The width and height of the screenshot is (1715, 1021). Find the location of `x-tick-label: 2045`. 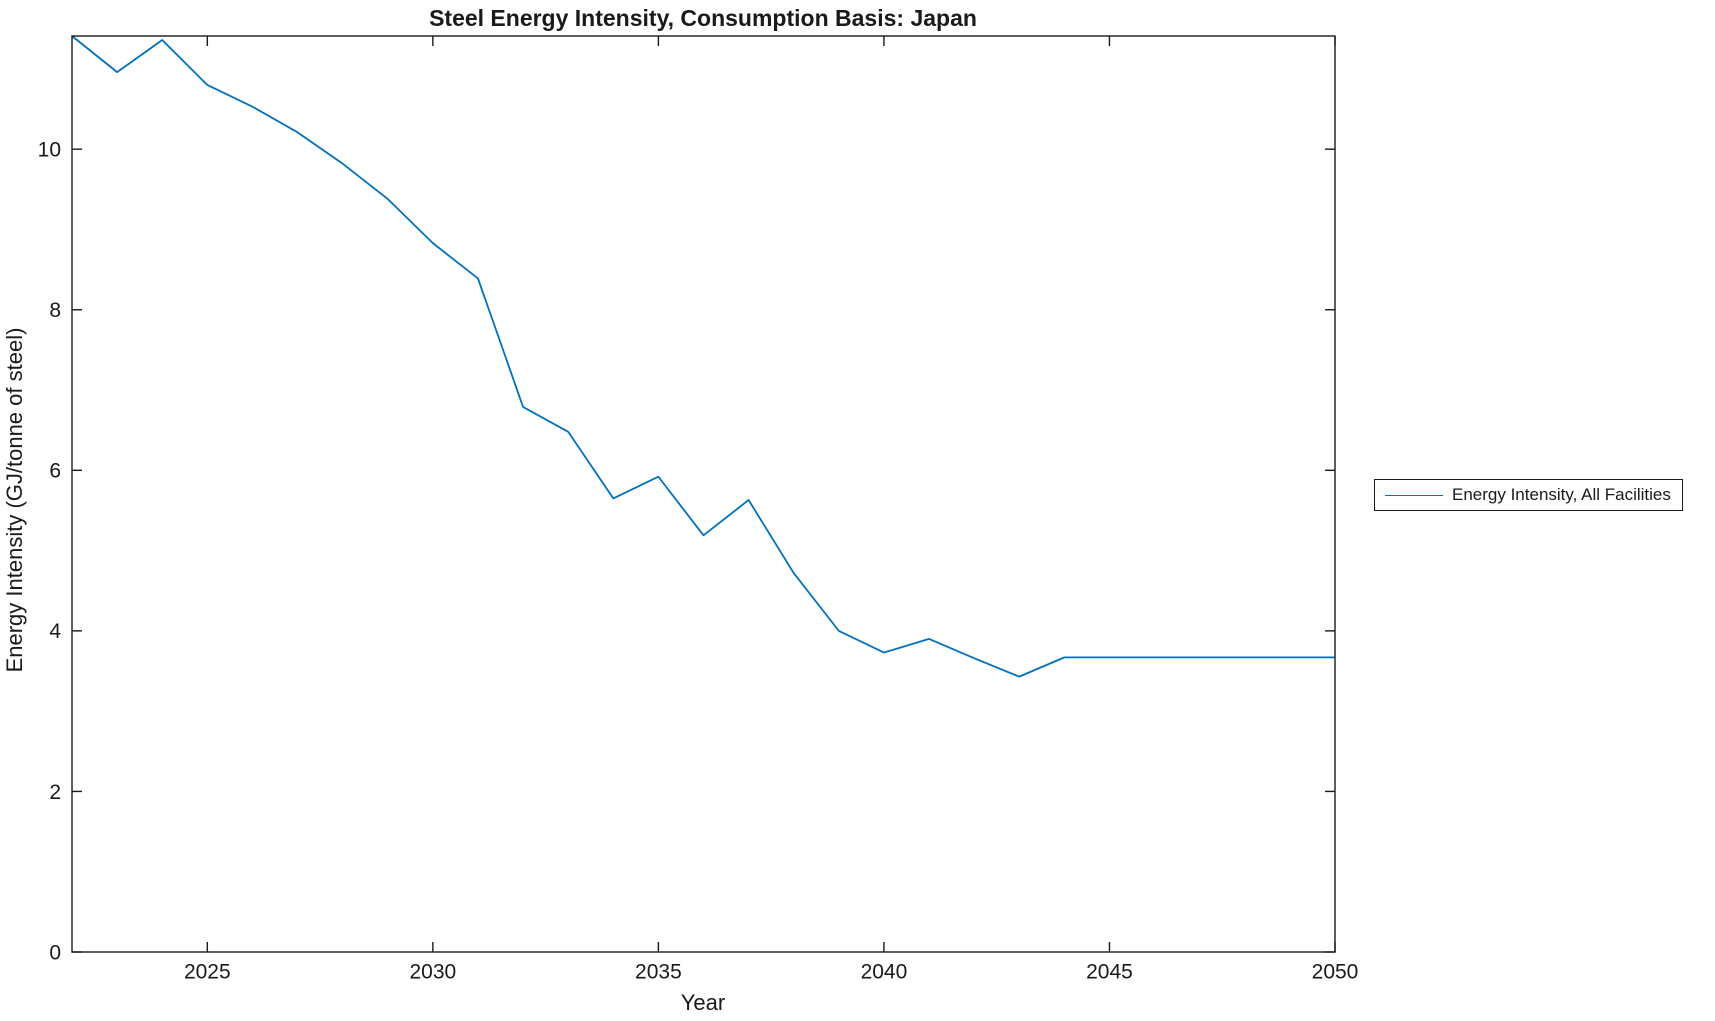

x-tick-label: 2045 is located at coordinates (1109, 971).